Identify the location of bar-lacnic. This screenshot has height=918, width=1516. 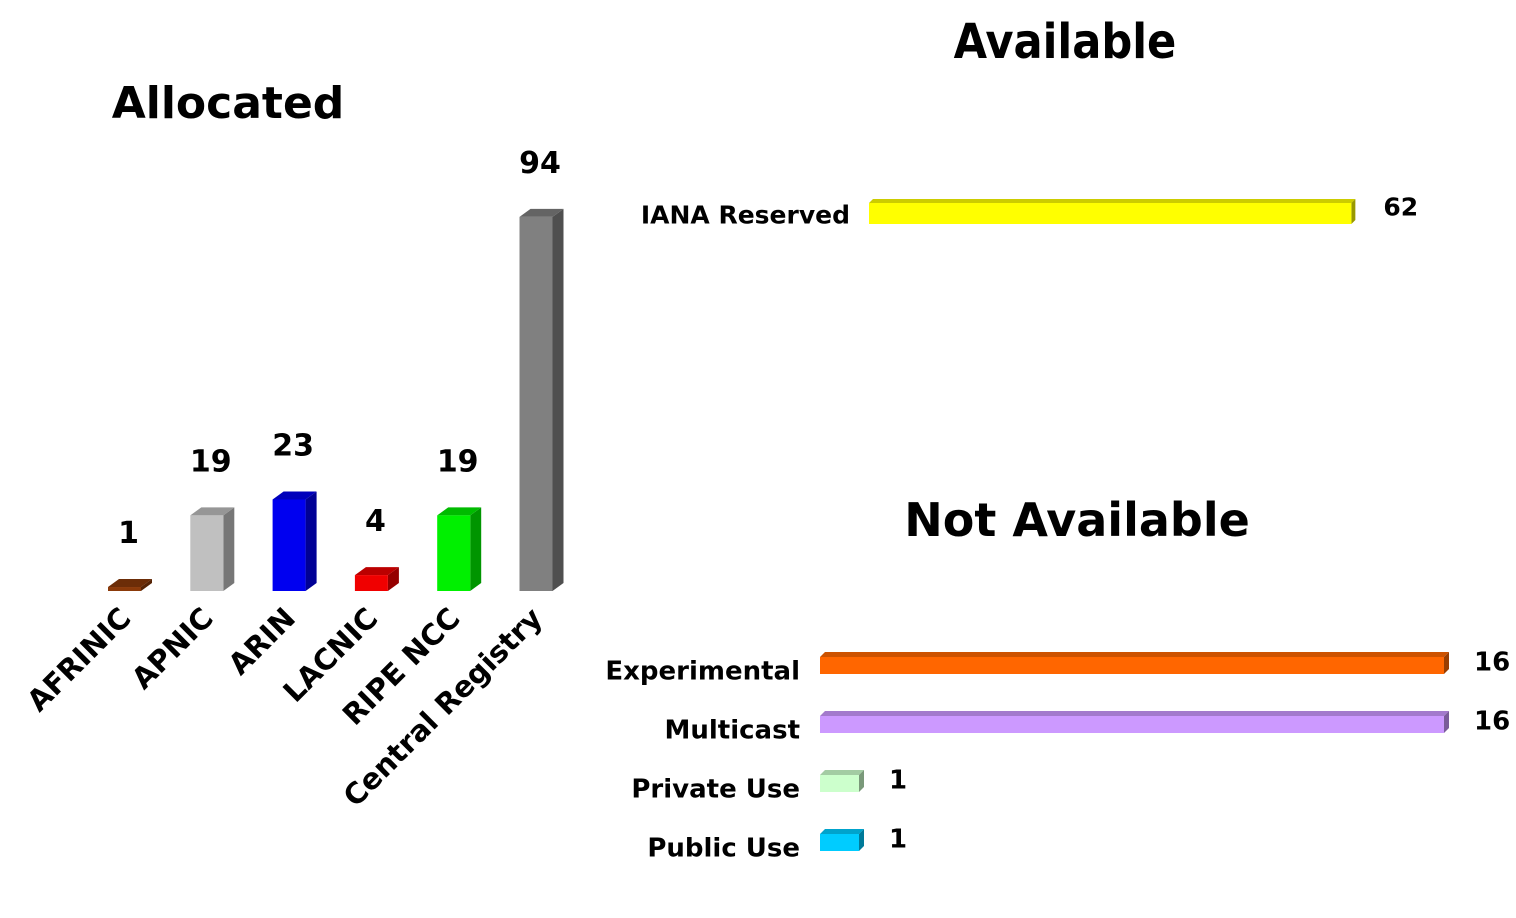
(376, 579).